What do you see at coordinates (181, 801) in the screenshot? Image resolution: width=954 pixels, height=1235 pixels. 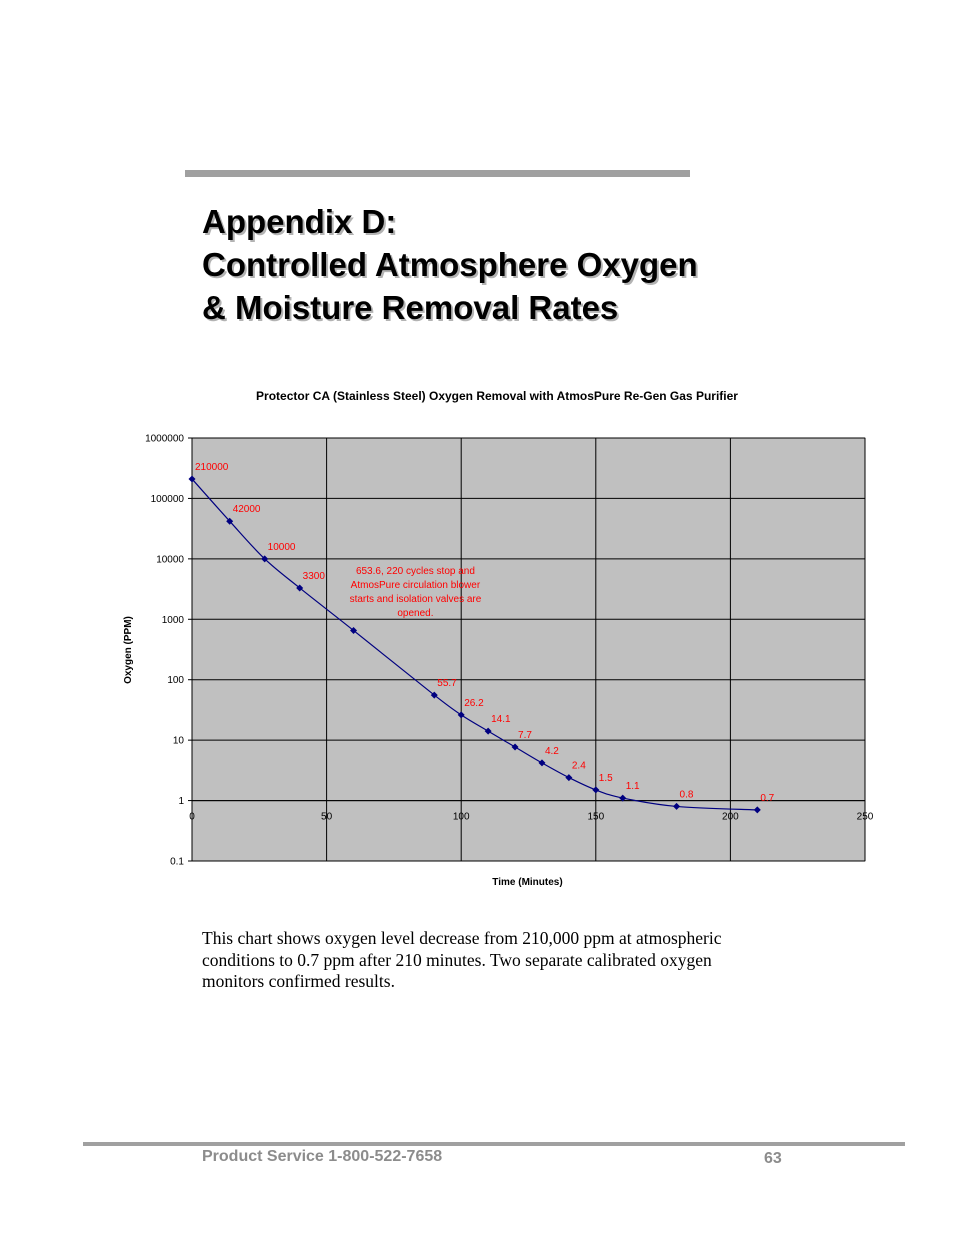 I see `y-tick-label: 1` at bounding box center [181, 801].